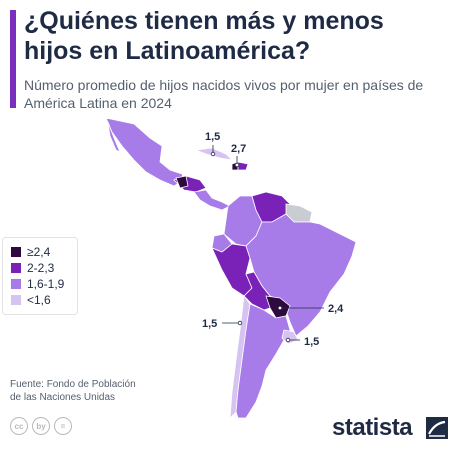 The width and height of the screenshot is (460, 450). I want to click on country-peru, so click(232, 270).